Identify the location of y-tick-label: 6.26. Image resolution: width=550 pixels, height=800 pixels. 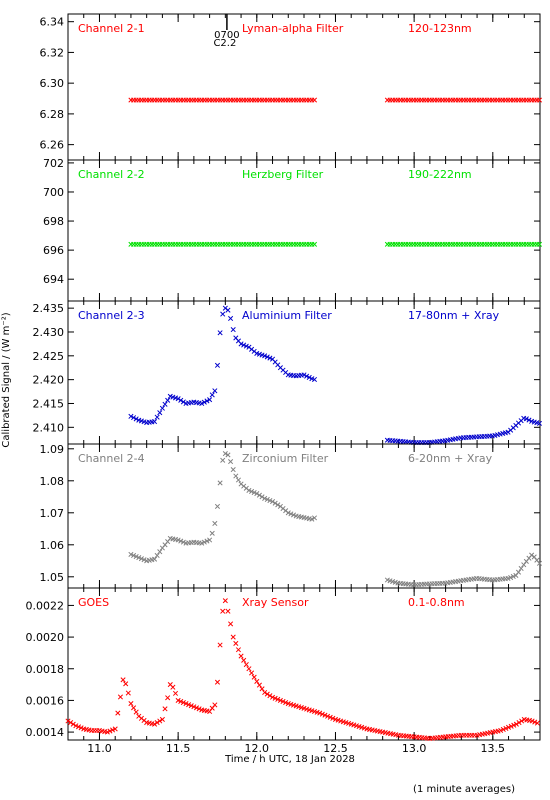
(52, 145).